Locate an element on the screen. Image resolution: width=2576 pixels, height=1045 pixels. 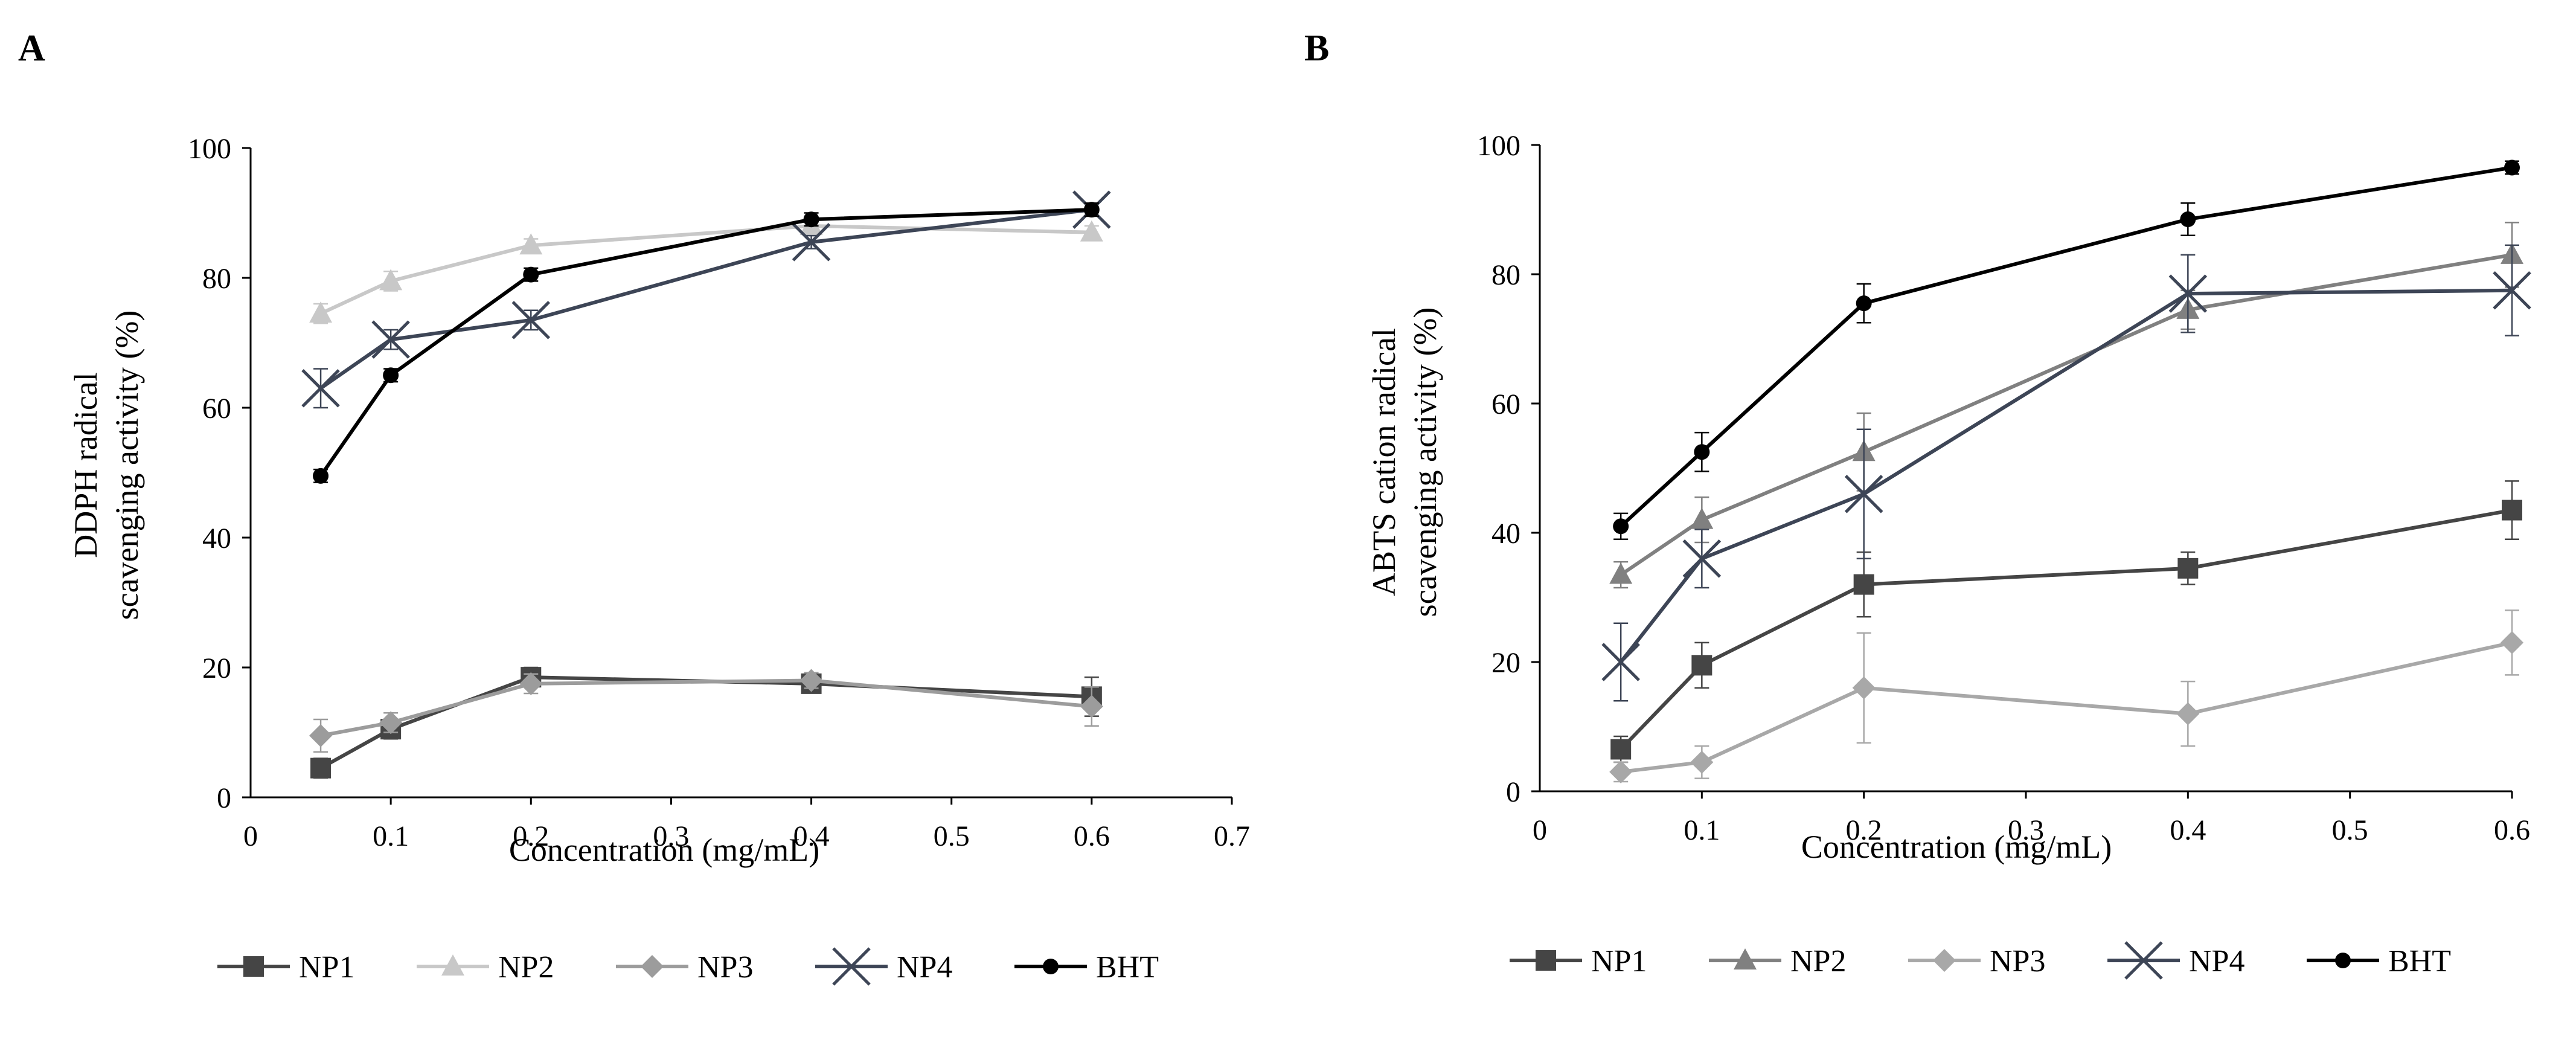
x-axis-label-b: Concentration (mg/mL) is located at coordinates (1956, 847).